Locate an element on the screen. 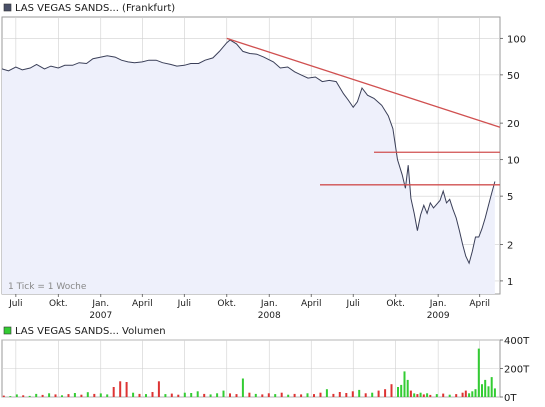  price-y-tick-label: 2 is located at coordinates (510, 245).